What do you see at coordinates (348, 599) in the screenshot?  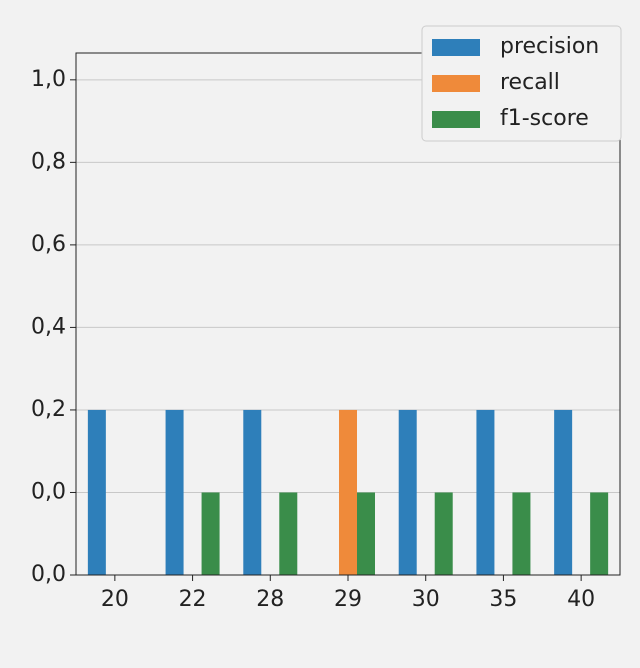 I see `x-tick-label: 29` at bounding box center [348, 599].